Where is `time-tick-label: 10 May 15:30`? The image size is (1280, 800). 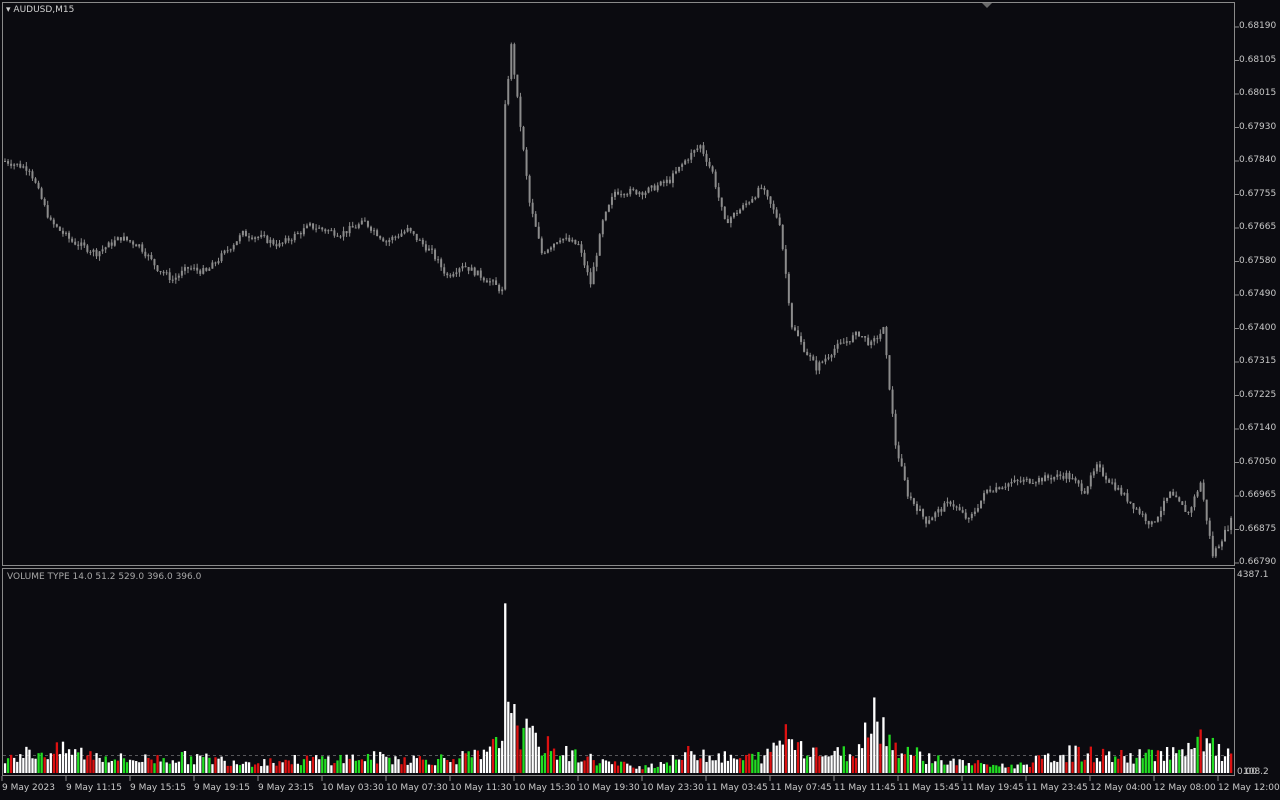 time-tick-label: 10 May 15:30 is located at coordinates (545, 788).